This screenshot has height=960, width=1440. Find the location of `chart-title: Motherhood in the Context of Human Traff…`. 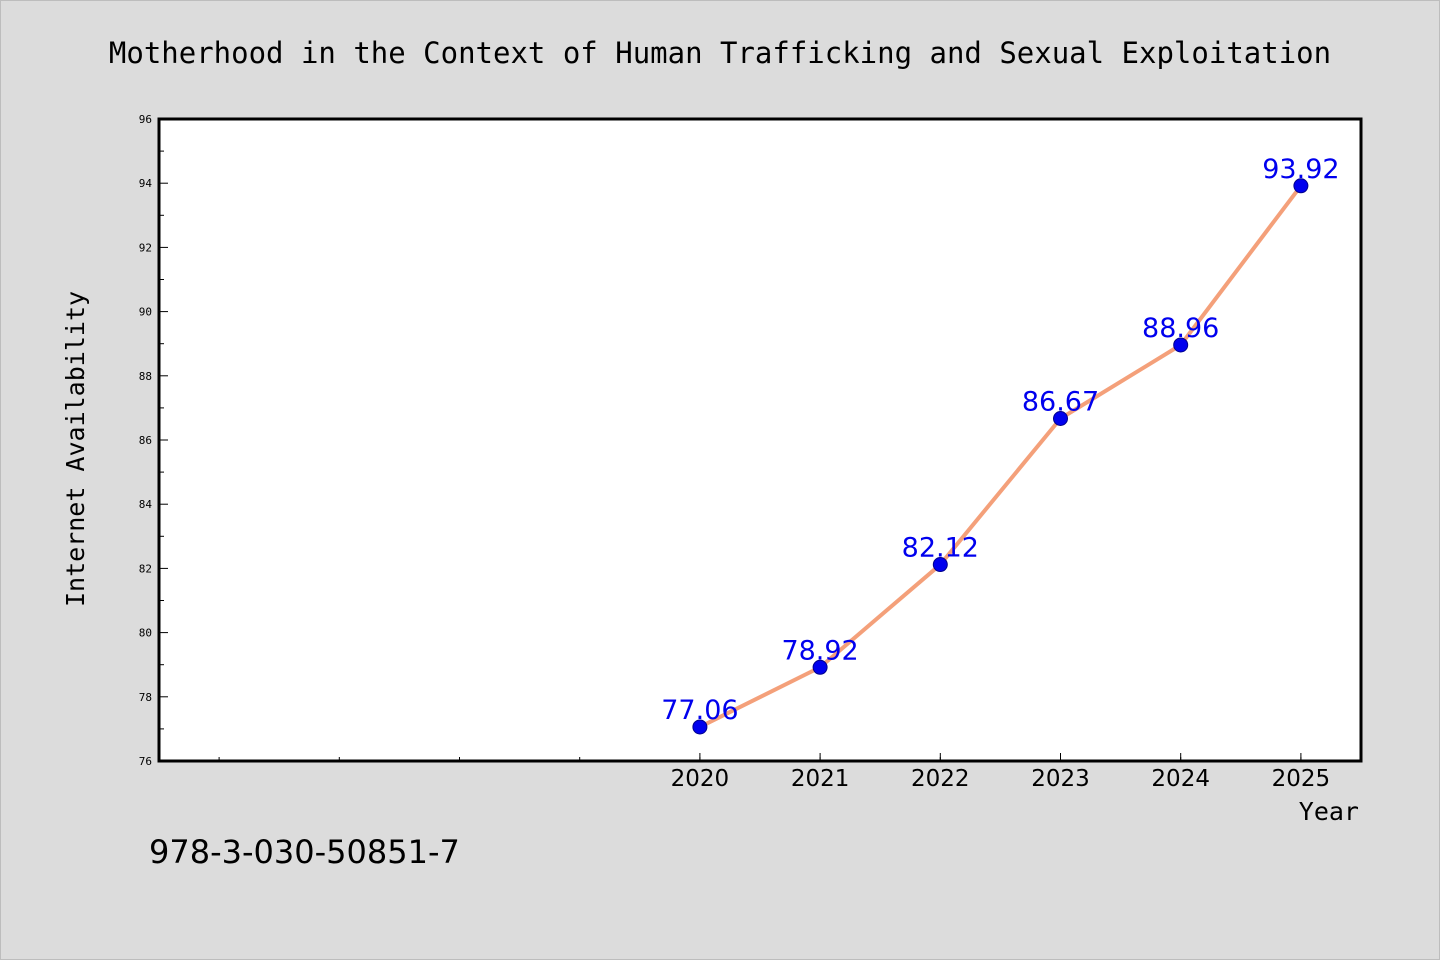

chart-title: Motherhood in the Context of Human Traff… is located at coordinates (720, 53).